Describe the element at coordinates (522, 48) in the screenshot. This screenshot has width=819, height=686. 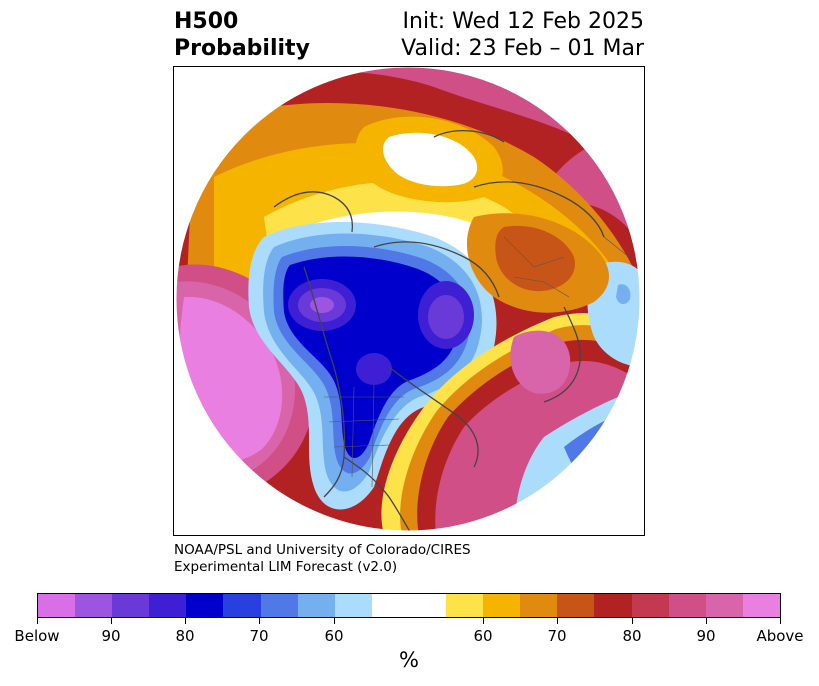
I see `valid-dates: Valid: 23 Feb – 01 Mar` at that location.